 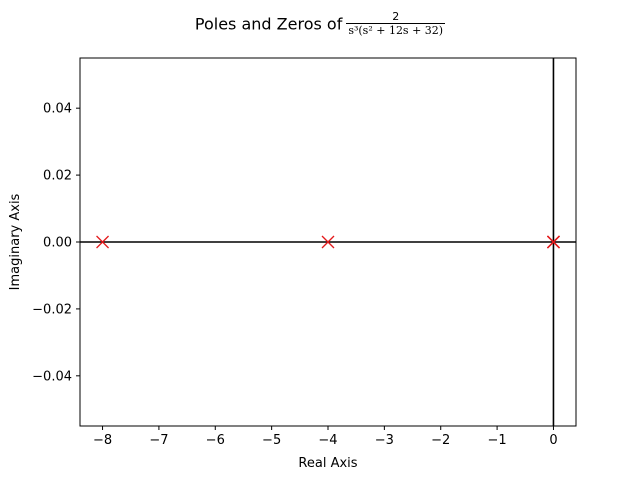 I want to click on chart-title: Poles and Zeros of 2 s³(s² + 12s + 32), so click(x=320, y=24).